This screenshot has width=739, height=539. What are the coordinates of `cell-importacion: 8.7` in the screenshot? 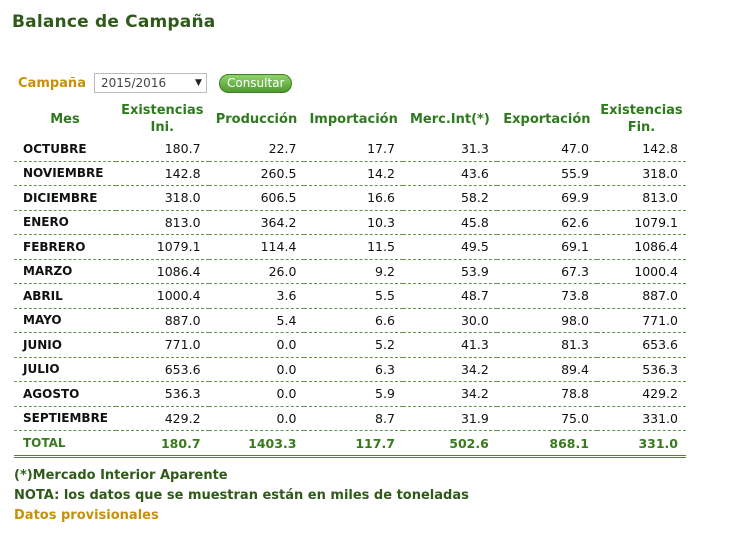 It's located at (353, 418).